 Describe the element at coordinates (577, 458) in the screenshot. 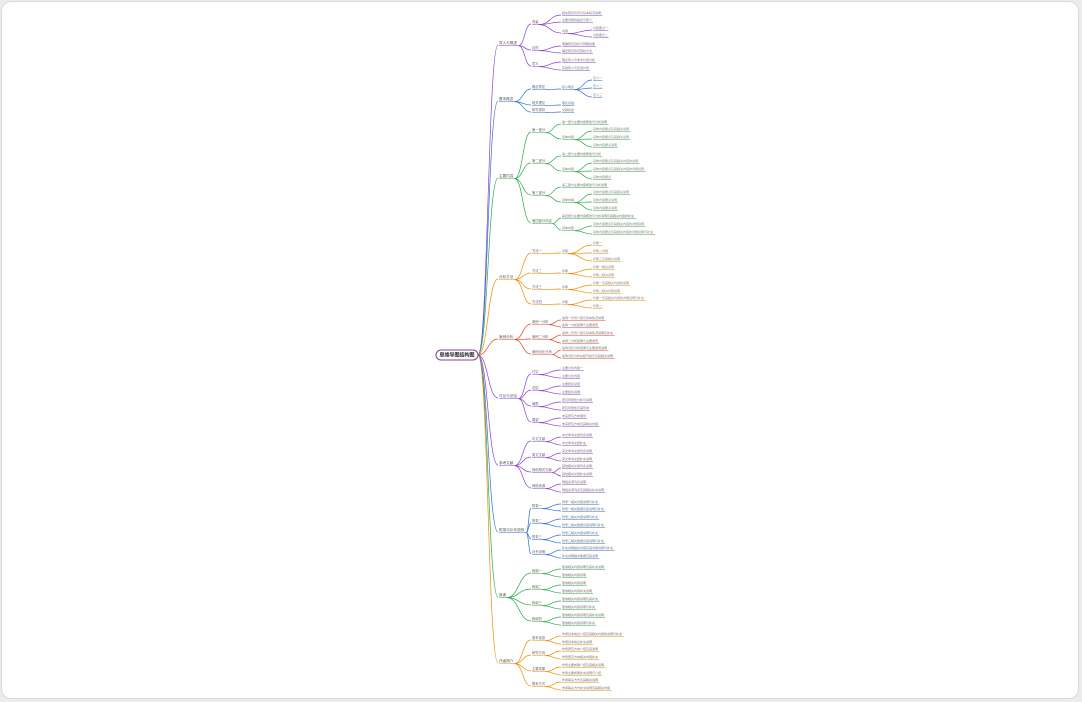

I see `node-label-level-3: 英文参考文献补充说明` at that location.